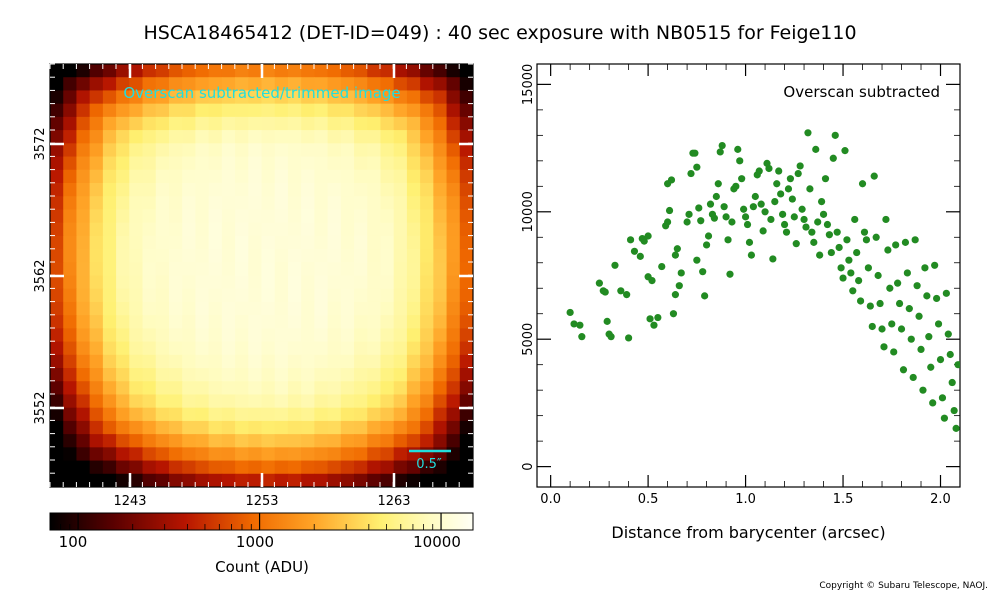  Describe the element at coordinates (429, 464) in the screenshot. I see `scale-bar-label: 0.5″` at that location.